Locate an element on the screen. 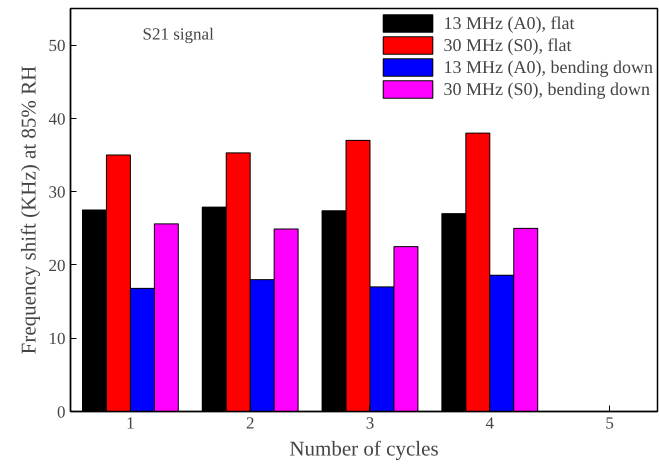 This screenshot has height=466, width=659. y-tick-label: 30 is located at coordinates (57, 192).